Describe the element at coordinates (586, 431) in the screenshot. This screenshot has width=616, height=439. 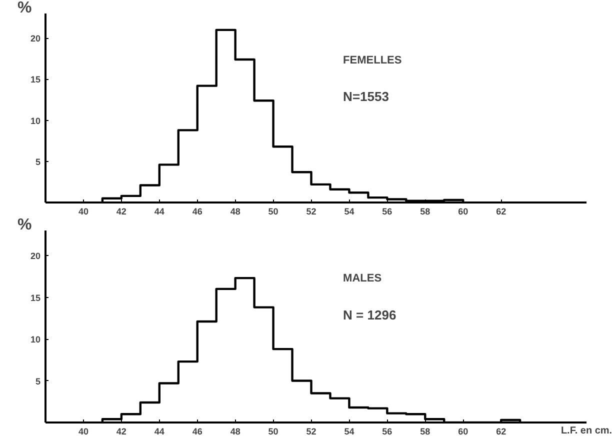
I see `x-axis-title: L.F. en cm.` at that location.